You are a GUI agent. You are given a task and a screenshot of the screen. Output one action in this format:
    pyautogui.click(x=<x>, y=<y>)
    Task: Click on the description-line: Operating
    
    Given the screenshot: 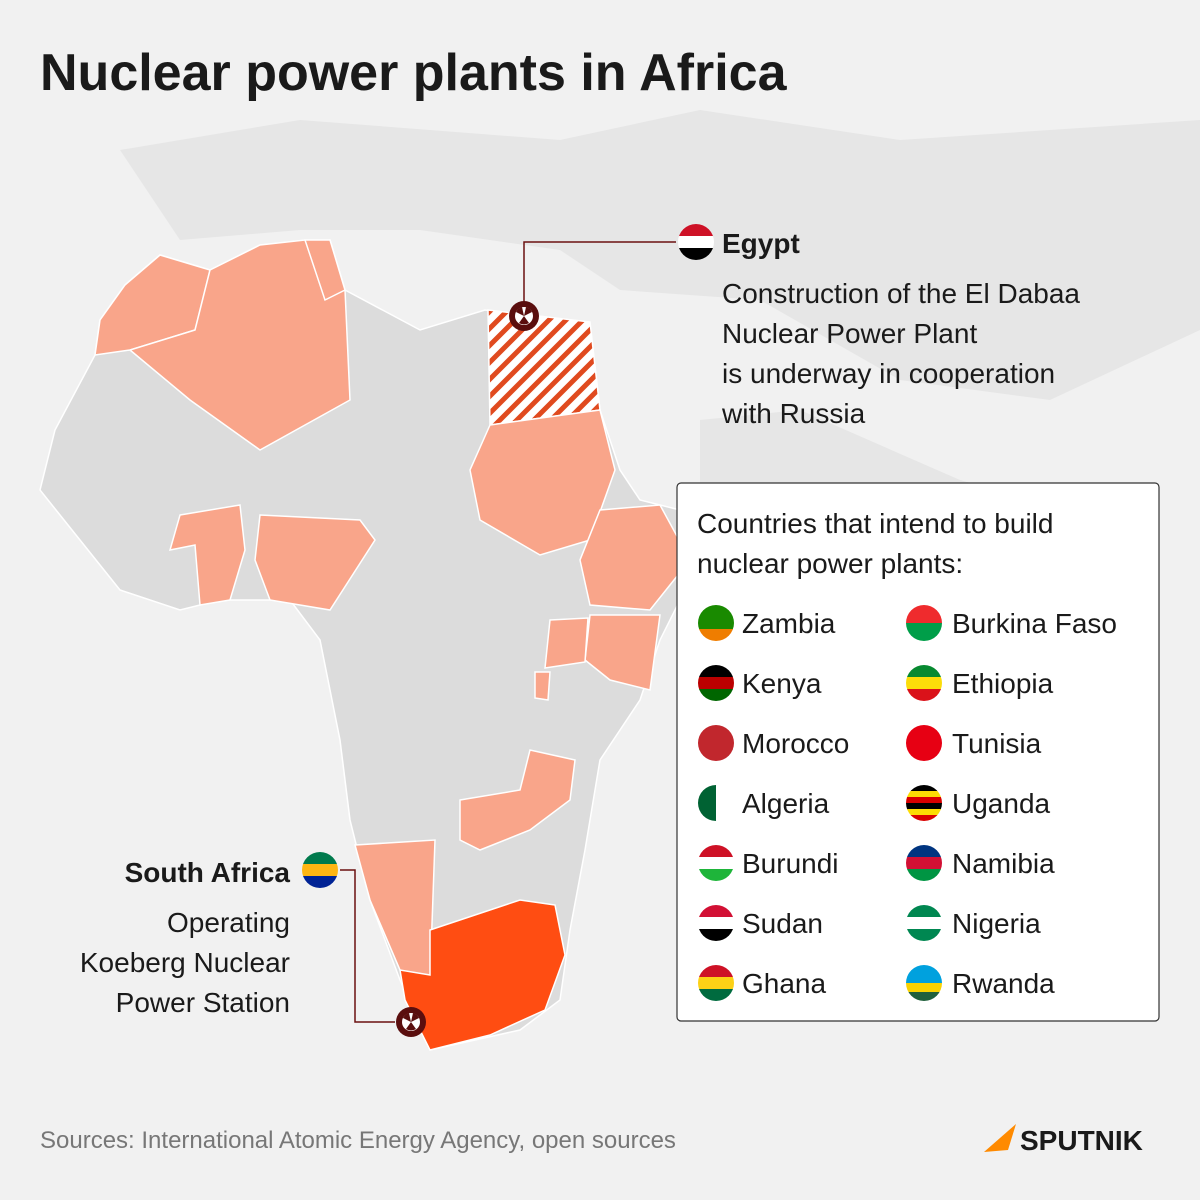 What is the action you would take?
    pyautogui.click(x=228, y=922)
    